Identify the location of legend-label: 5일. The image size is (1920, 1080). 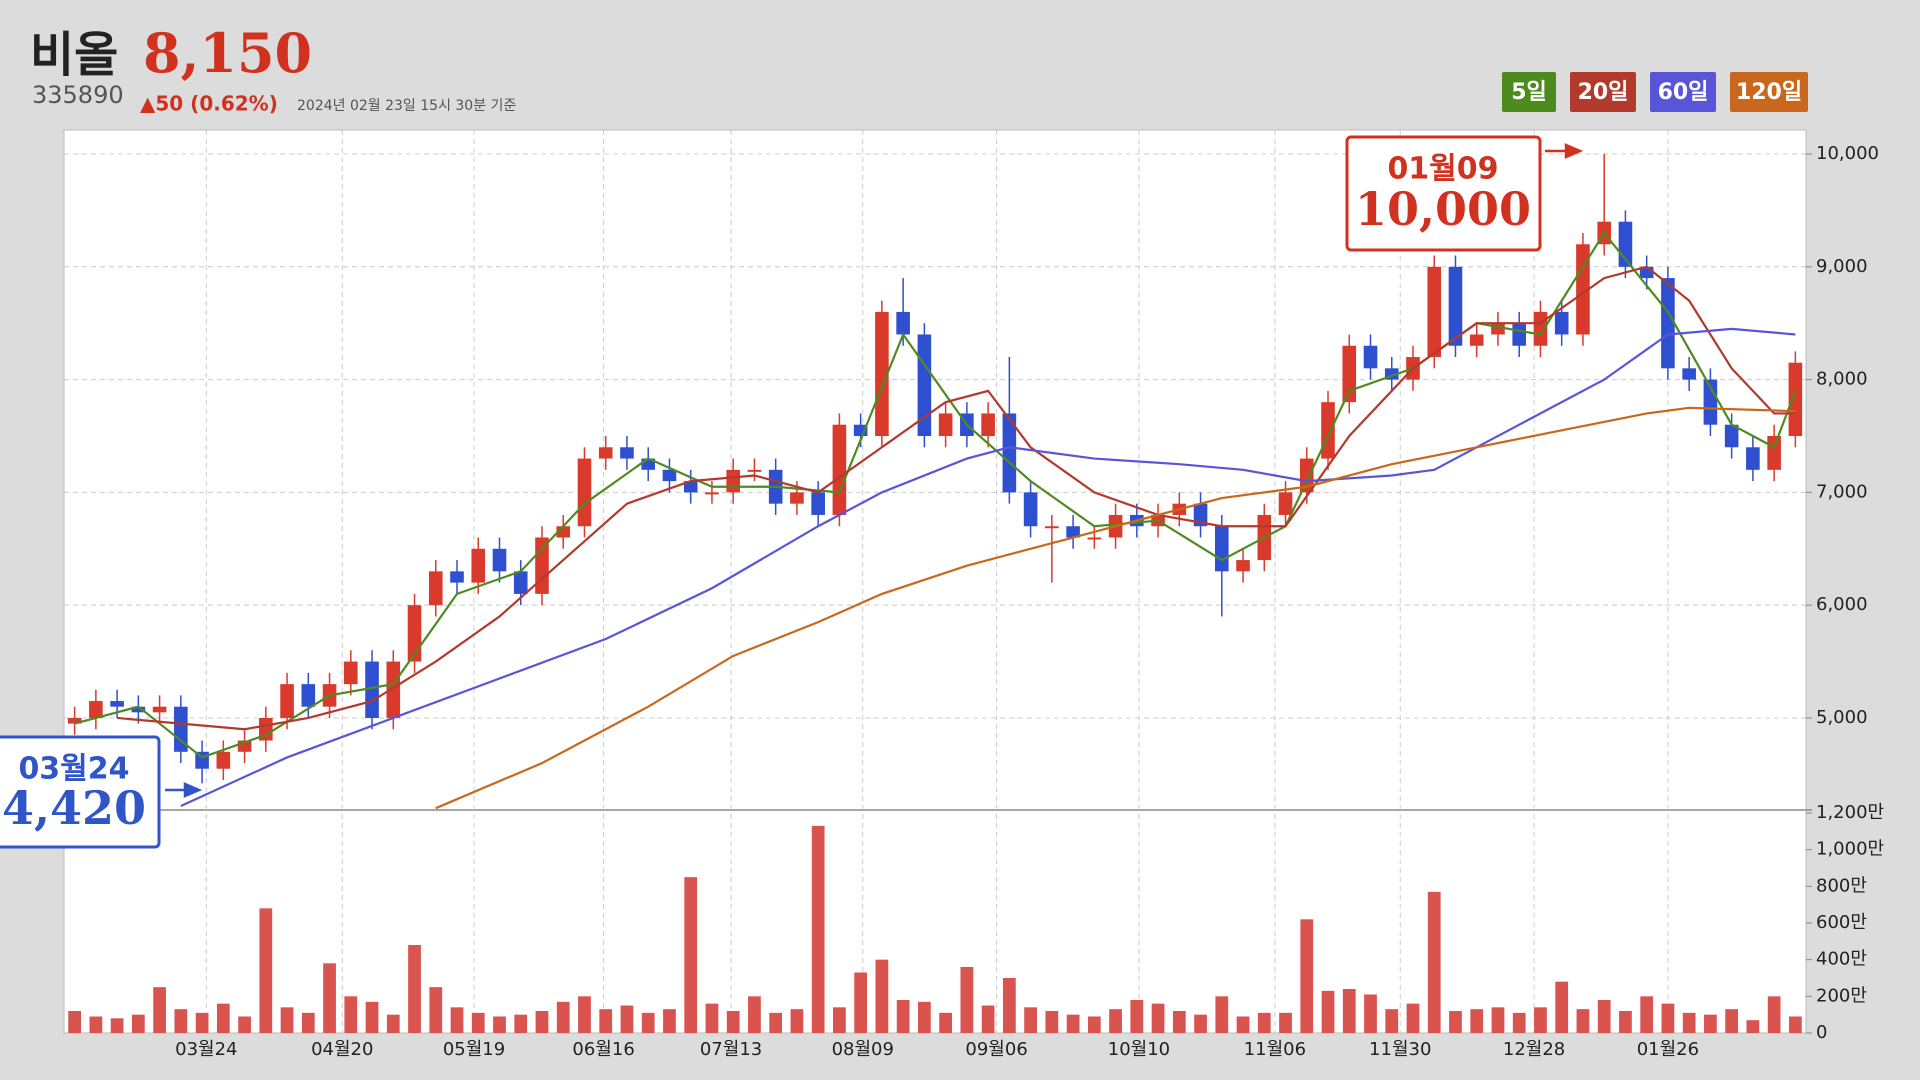
(1529, 92).